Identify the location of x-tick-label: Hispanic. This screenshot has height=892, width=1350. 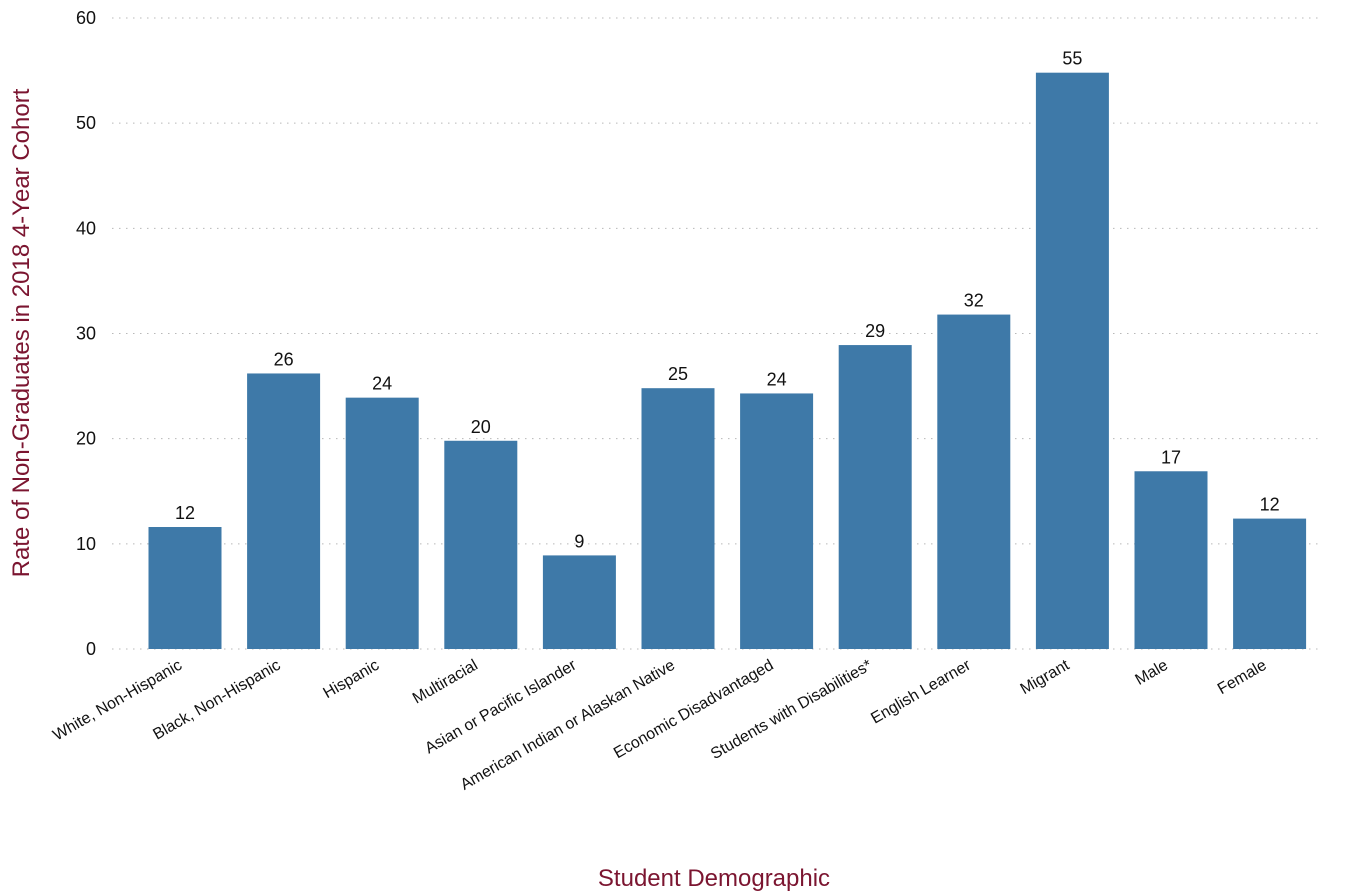
(352, 679).